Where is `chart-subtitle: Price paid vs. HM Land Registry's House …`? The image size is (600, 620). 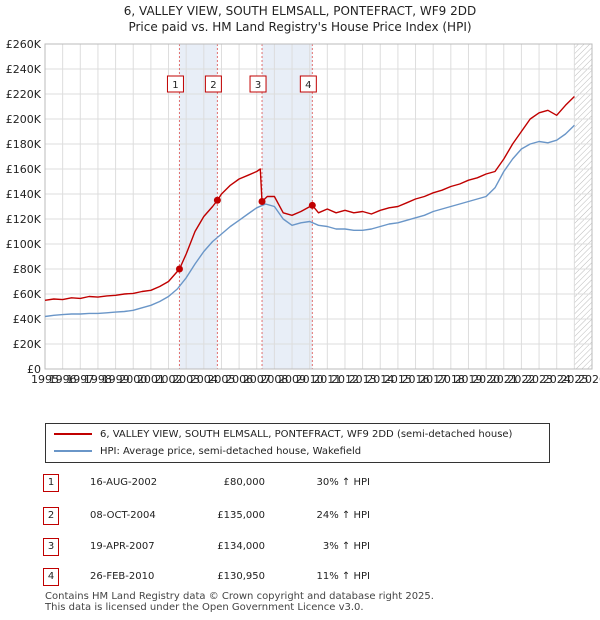 chart-subtitle: Price paid vs. HM Land Registry's House … is located at coordinates (300, 27).